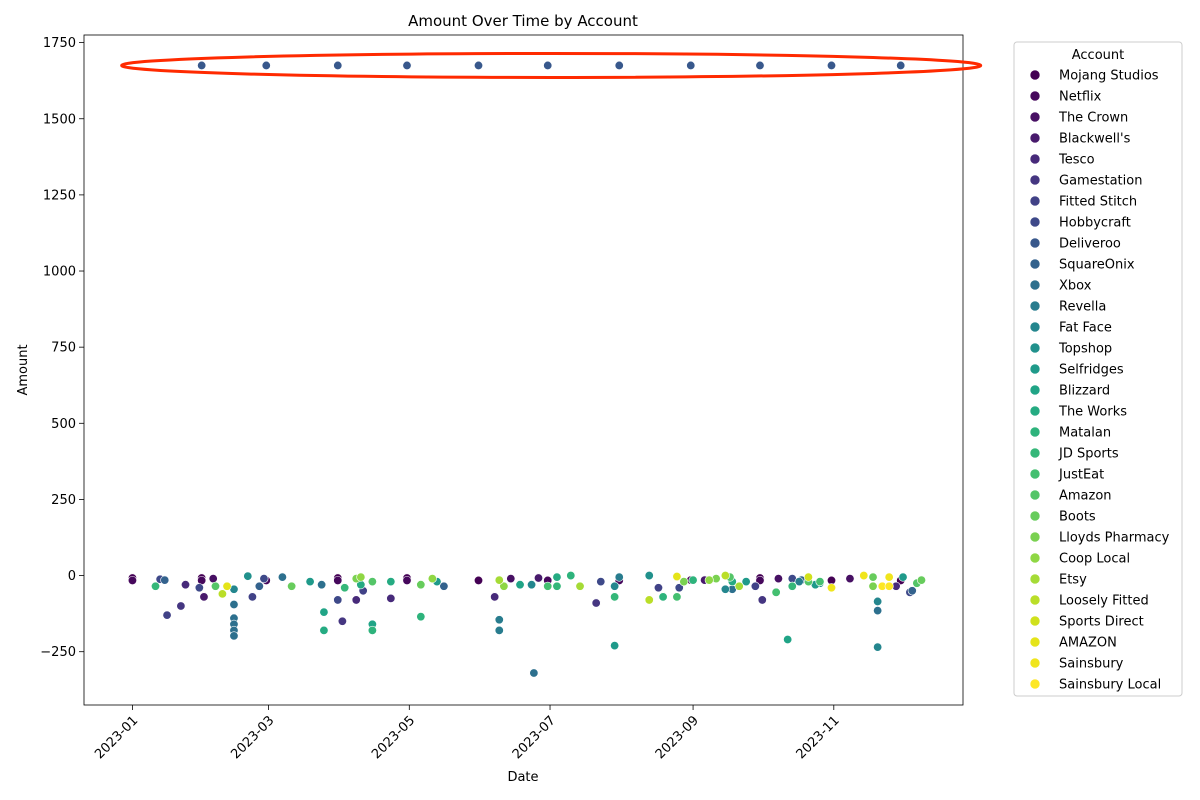 Image resolution: width=1200 pixels, height=800 pixels. What do you see at coordinates (432, 579) in the screenshot?
I see `point-coop-local` at bounding box center [432, 579].